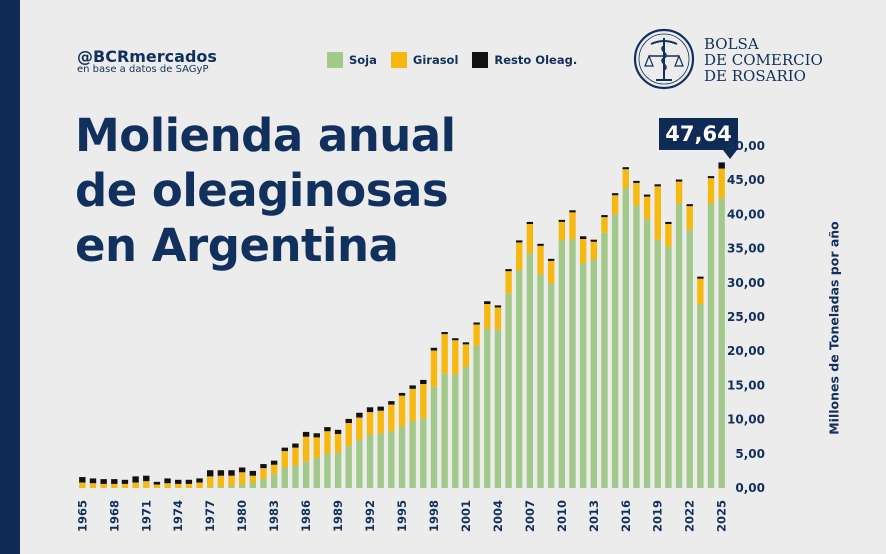 This screenshot has width=886, height=554. I want to click on bar-soja-2013, so click(593, 373).